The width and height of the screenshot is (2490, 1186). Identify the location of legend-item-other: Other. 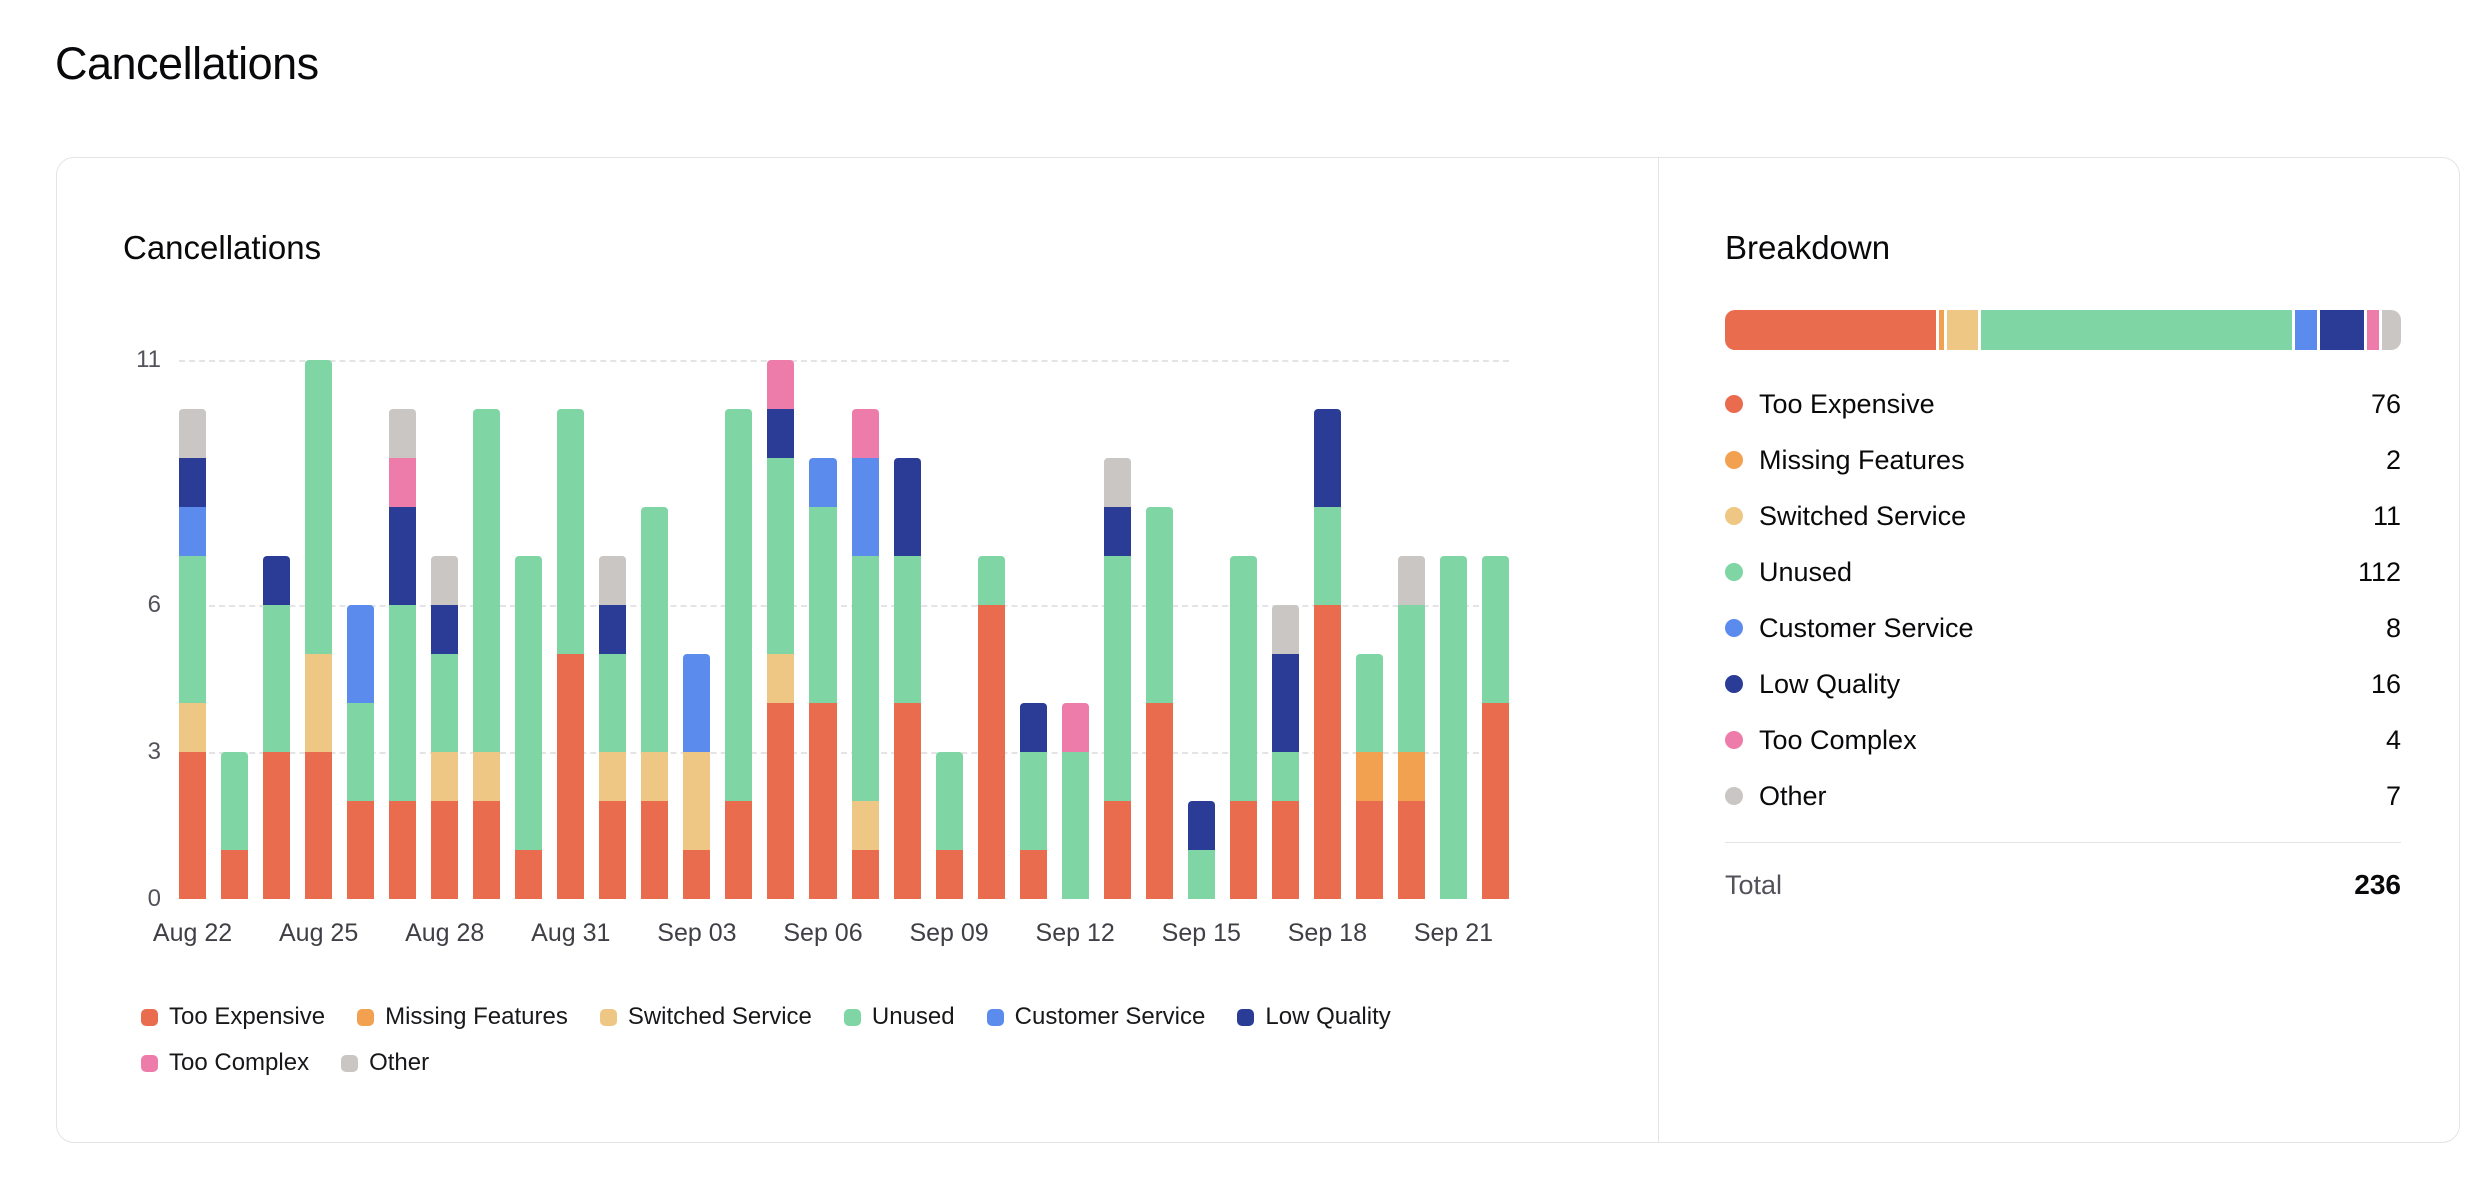
(385, 1063).